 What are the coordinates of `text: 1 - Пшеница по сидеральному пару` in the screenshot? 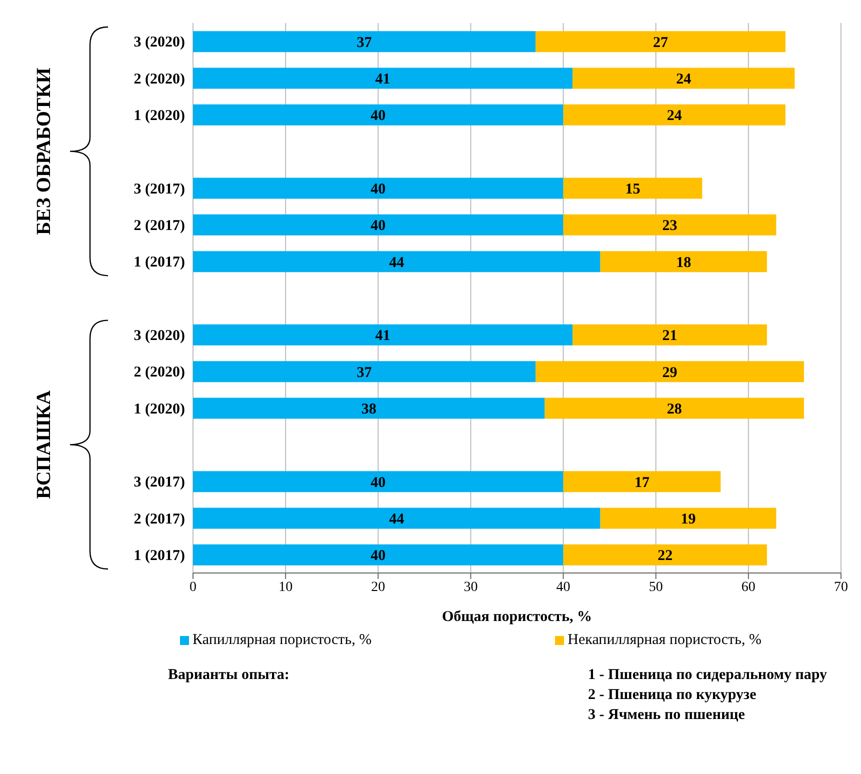 It's located at (708, 675).